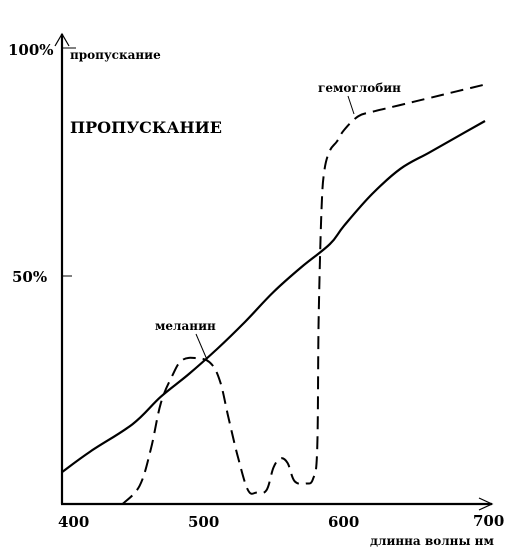  Describe the element at coordinates (488, 521) in the screenshot. I see `x-tick-label-700: 700` at that location.